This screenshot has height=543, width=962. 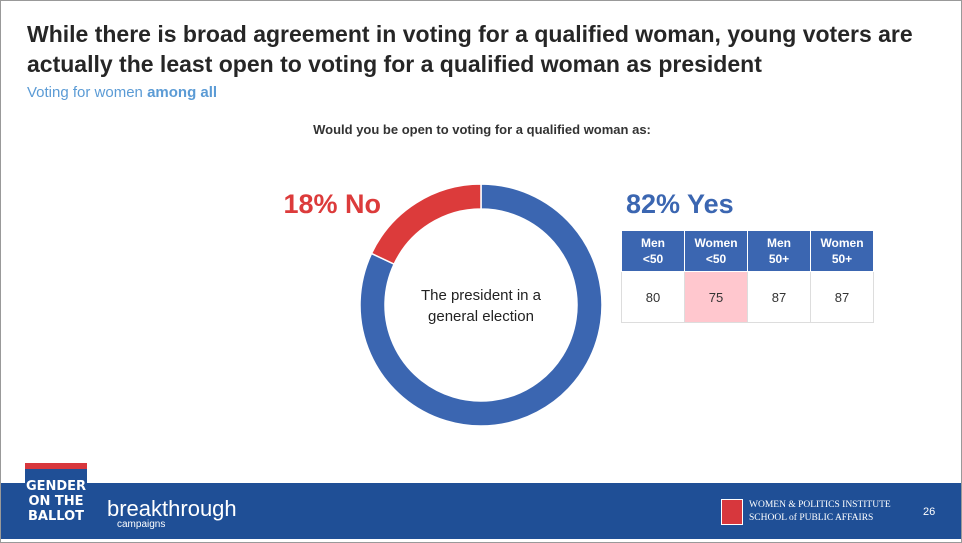 What do you see at coordinates (653, 251) in the screenshot?
I see `column-header: Men <50` at bounding box center [653, 251].